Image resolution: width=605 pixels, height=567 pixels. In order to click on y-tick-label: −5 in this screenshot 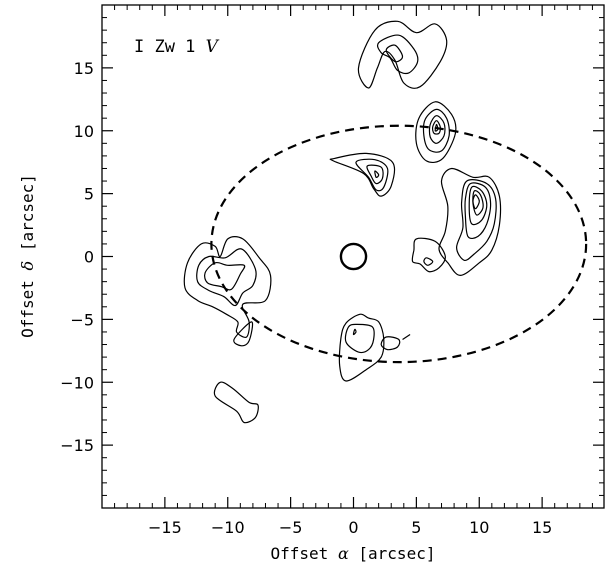, I will do `click(82, 319)`.